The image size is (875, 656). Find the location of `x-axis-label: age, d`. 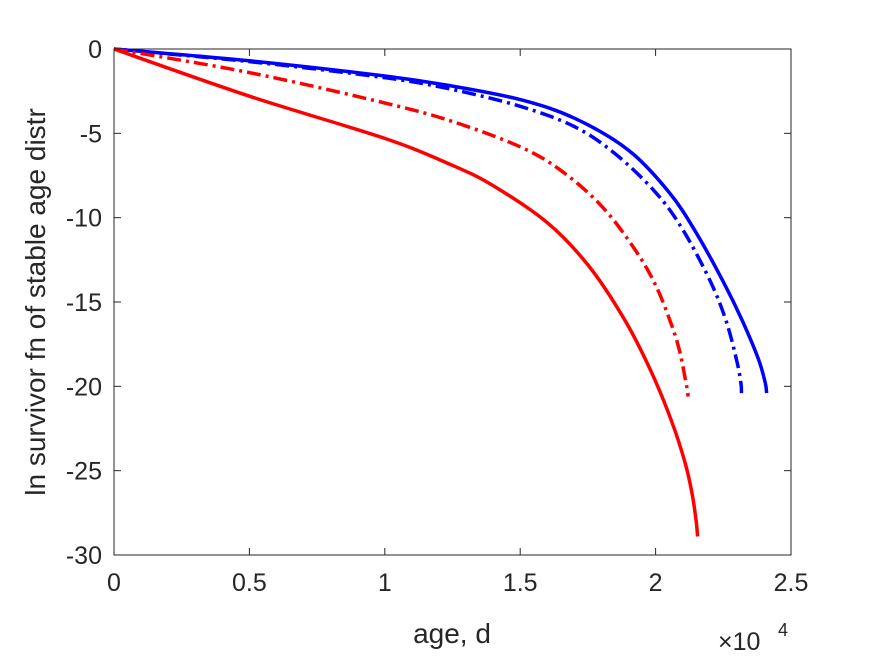

x-axis-label: age, d is located at coordinates (452, 633).